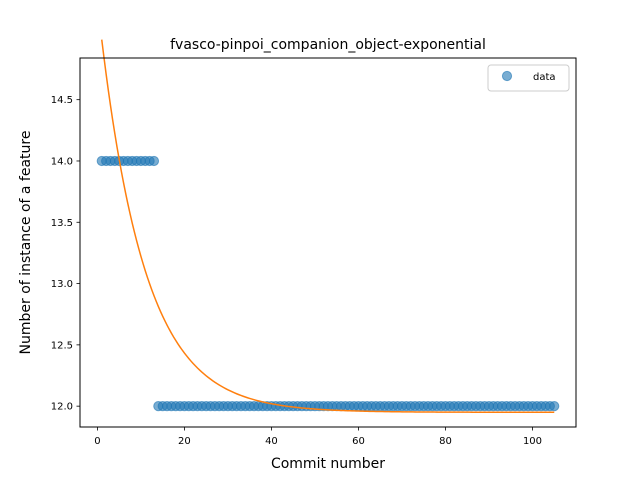 Image resolution: width=640 pixels, height=480 pixels. I want to click on x-tick-label: 60, so click(358, 441).